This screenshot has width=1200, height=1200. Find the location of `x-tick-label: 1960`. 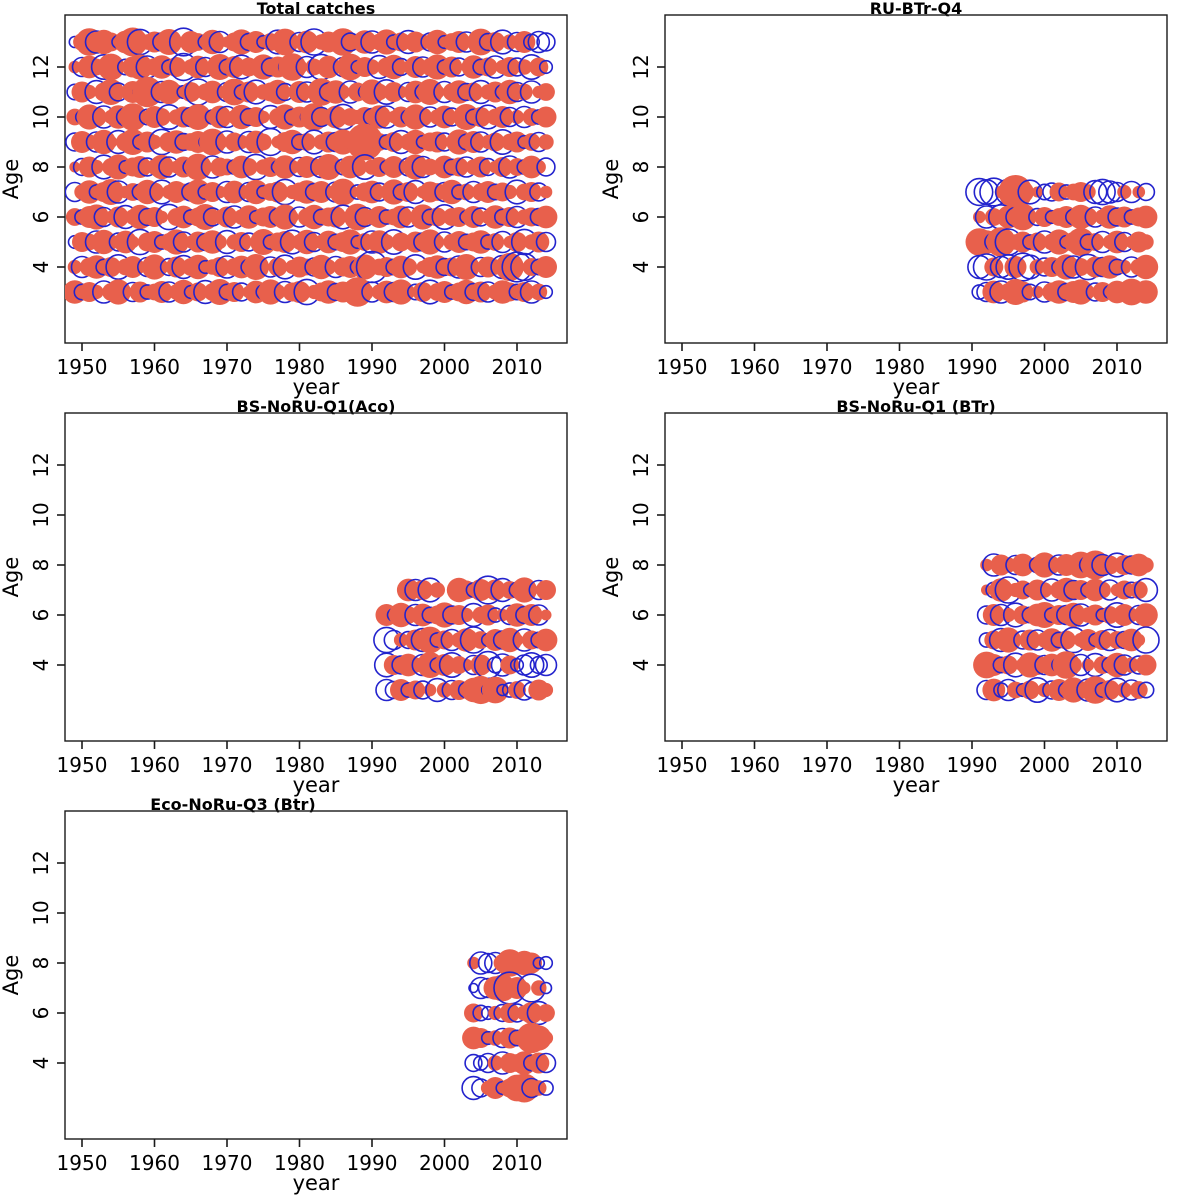

x-tick-label: 1960 is located at coordinates (154, 765).